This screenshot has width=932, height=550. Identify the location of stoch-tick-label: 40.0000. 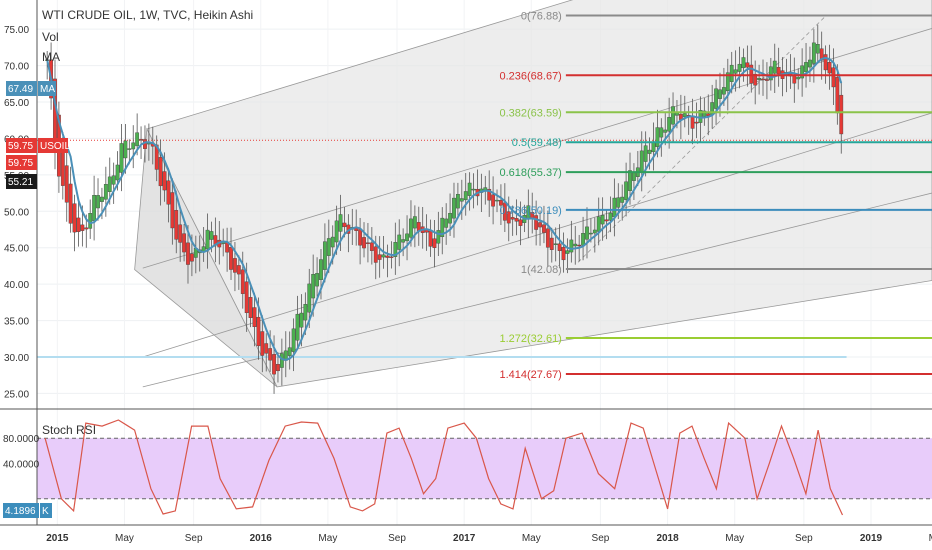
(21, 464).